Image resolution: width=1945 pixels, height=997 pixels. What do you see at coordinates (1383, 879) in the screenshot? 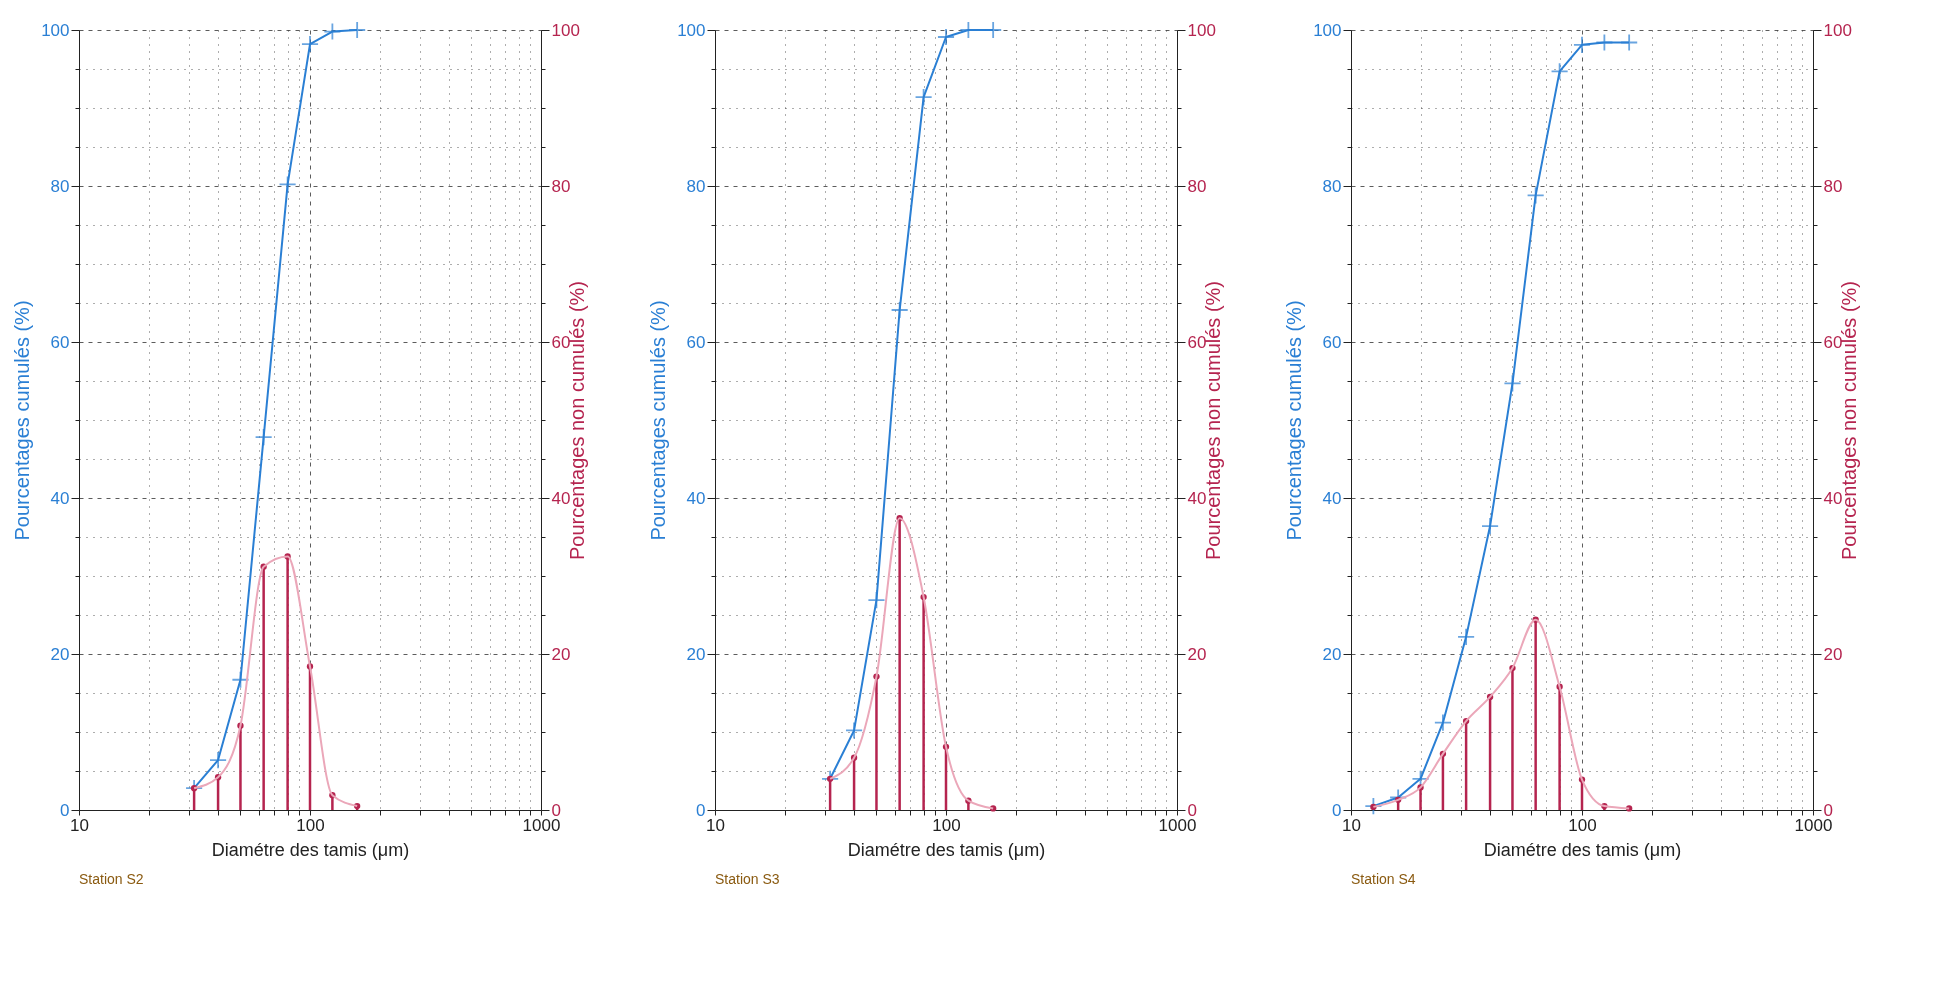
I see `text: Station S4` at bounding box center [1383, 879].